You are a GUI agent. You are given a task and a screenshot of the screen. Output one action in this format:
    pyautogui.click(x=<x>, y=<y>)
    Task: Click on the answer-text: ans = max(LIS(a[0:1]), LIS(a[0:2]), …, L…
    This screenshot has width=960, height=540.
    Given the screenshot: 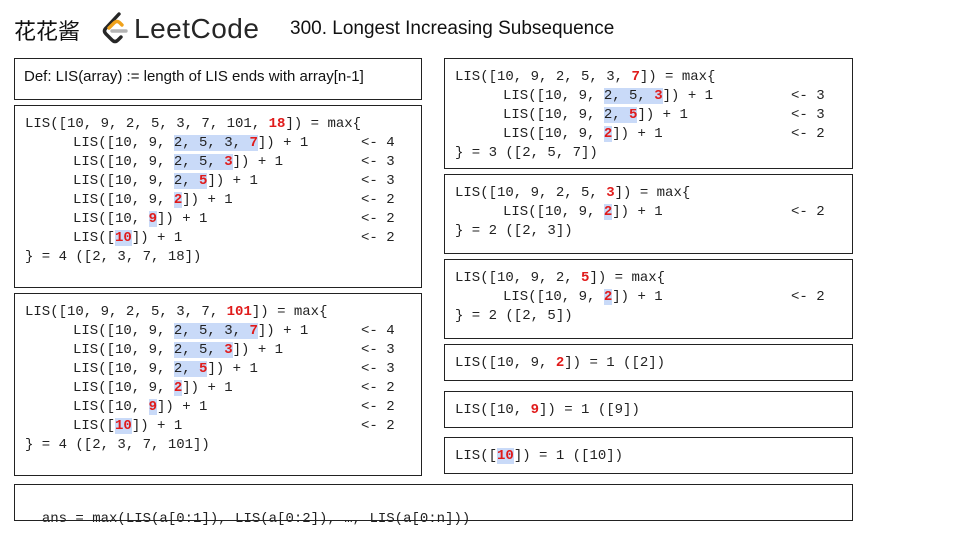 What is the action you would take?
    pyautogui.click(x=256, y=519)
    